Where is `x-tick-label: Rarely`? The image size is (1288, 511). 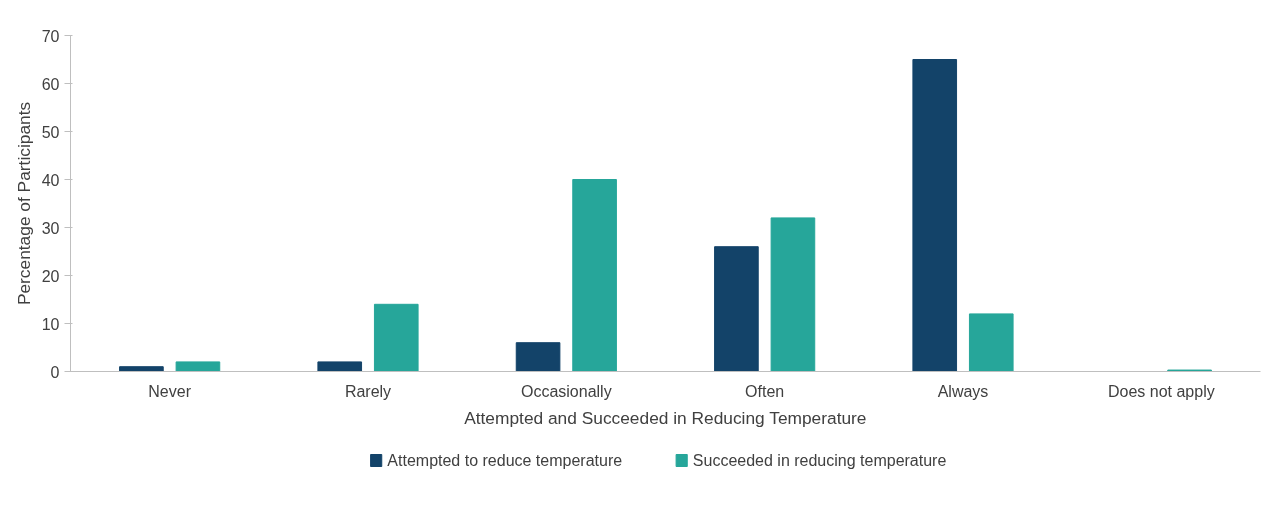
x-tick-label: Rarely is located at coordinates (368, 391).